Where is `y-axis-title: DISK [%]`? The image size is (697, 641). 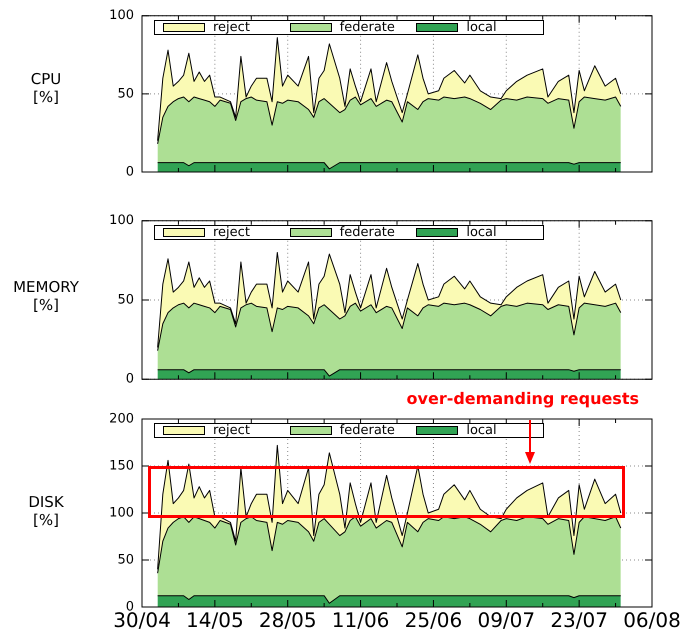 y-axis-title: DISK [%] is located at coordinates (46, 511).